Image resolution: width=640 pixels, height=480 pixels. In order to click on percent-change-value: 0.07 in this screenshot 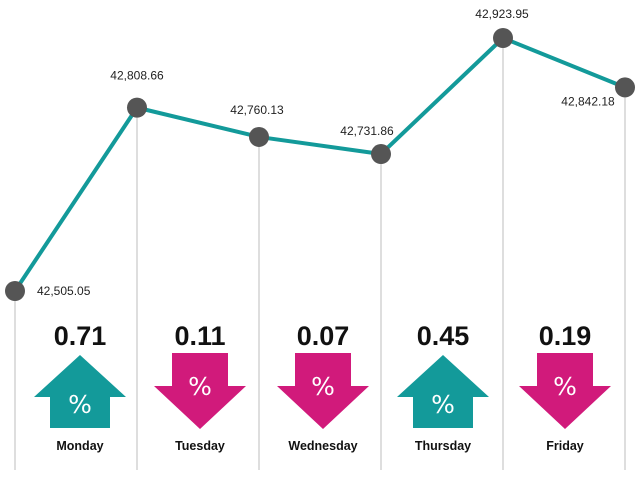, I will do `click(323, 336)`.